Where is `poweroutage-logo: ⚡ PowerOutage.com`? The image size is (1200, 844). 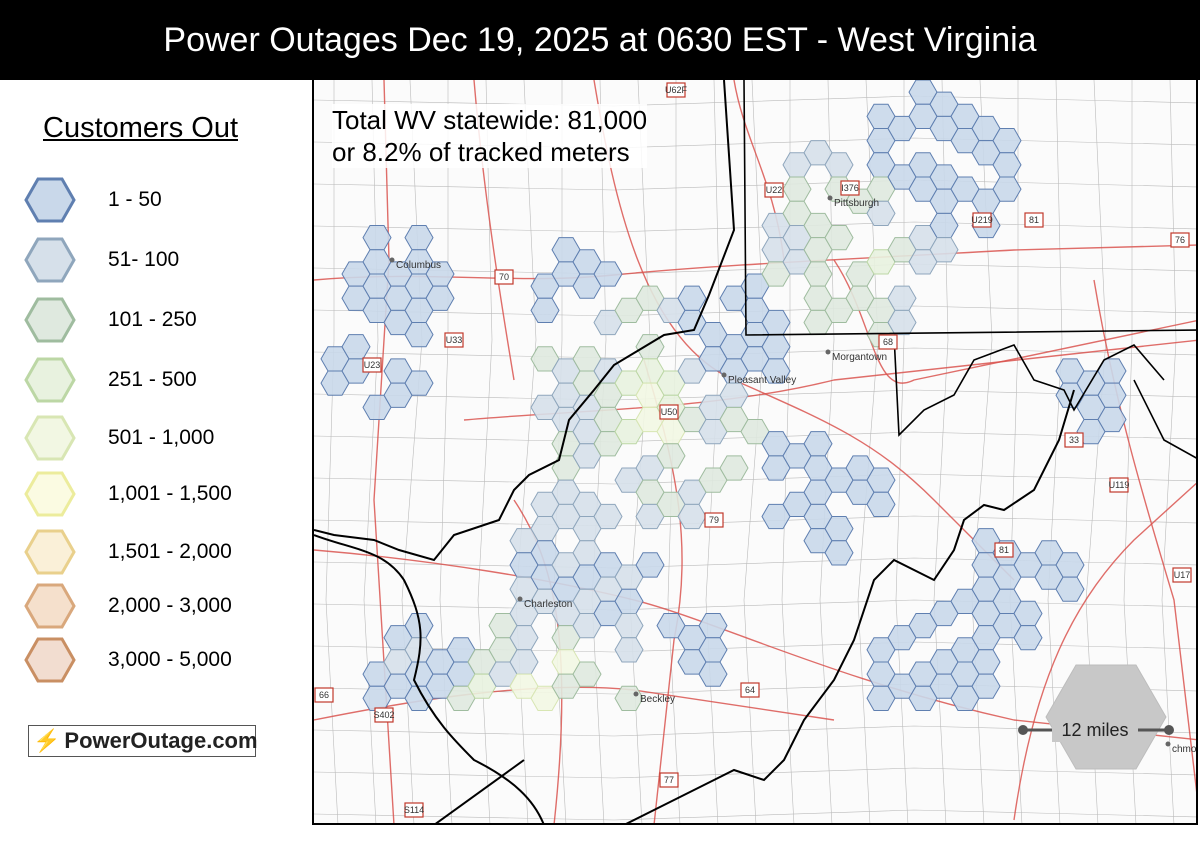
poweroutage-logo: ⚡ PowerOutage.com is located at coordinates (143, 741).